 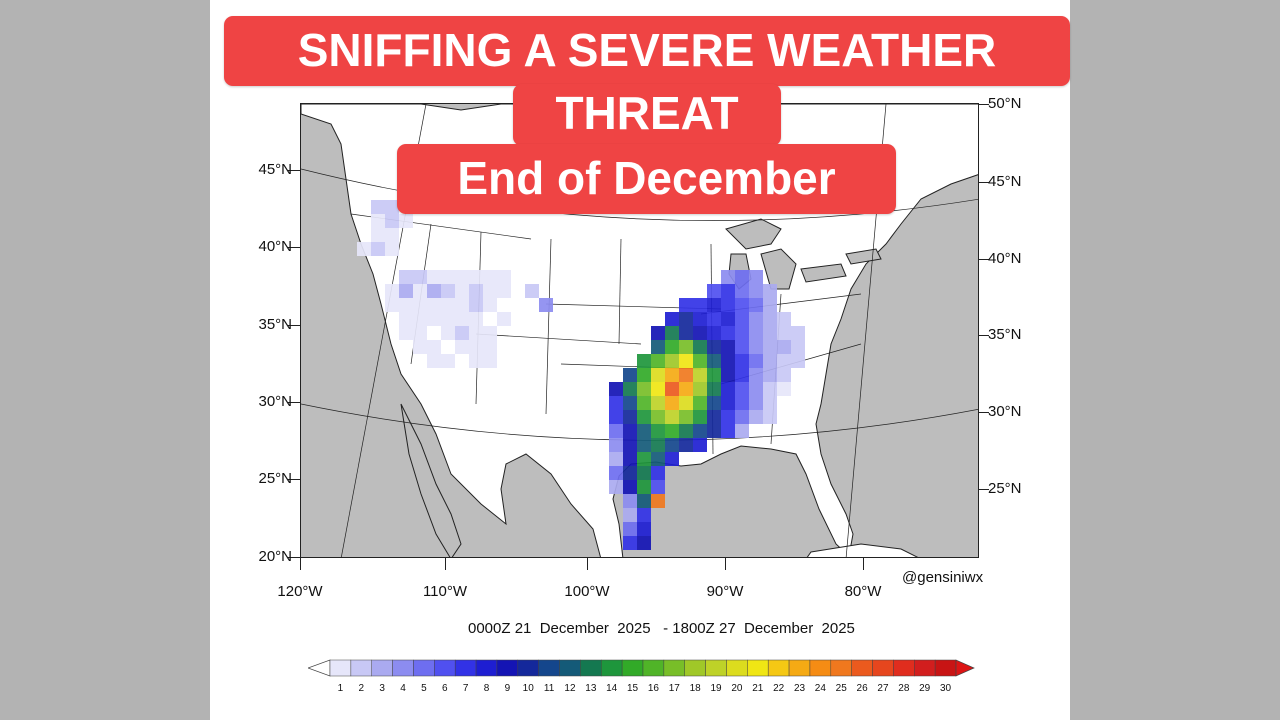 What do you see at coordinates (820, 688) in the screenshot?
I see `colorbar-label: 24` at bounding box center [820, 688].